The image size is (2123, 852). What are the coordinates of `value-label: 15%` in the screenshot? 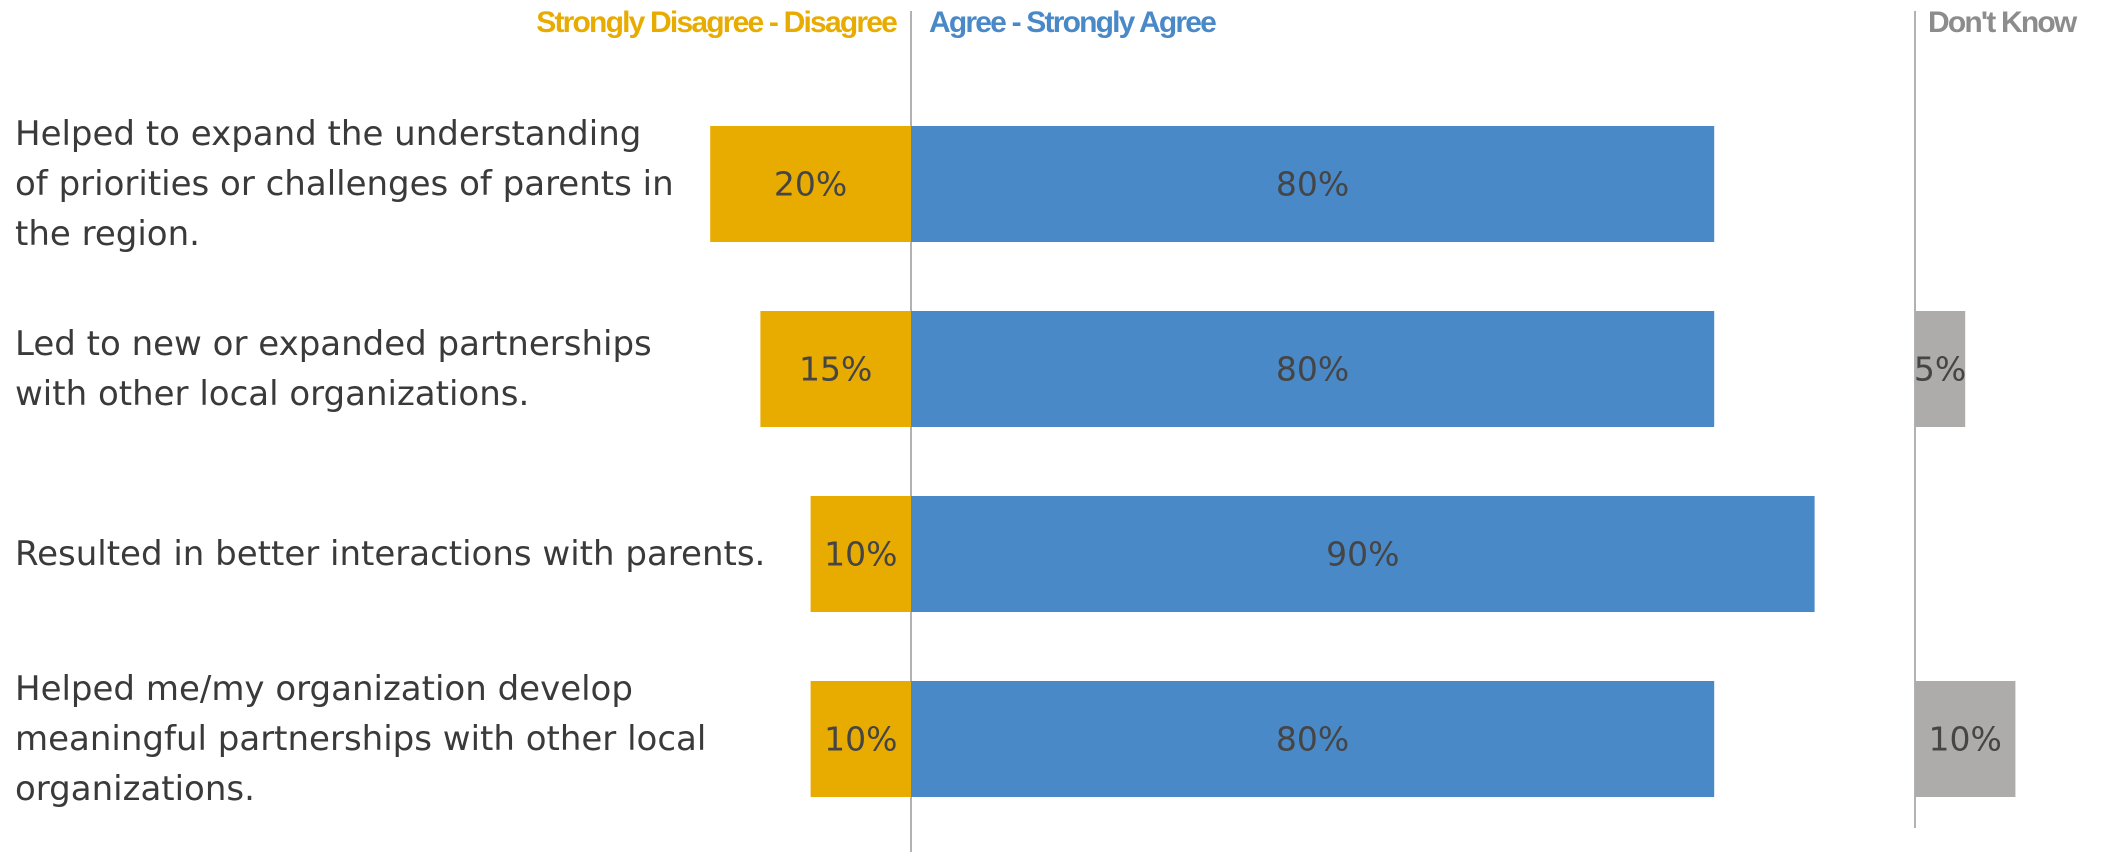 It's located at (835, 369).